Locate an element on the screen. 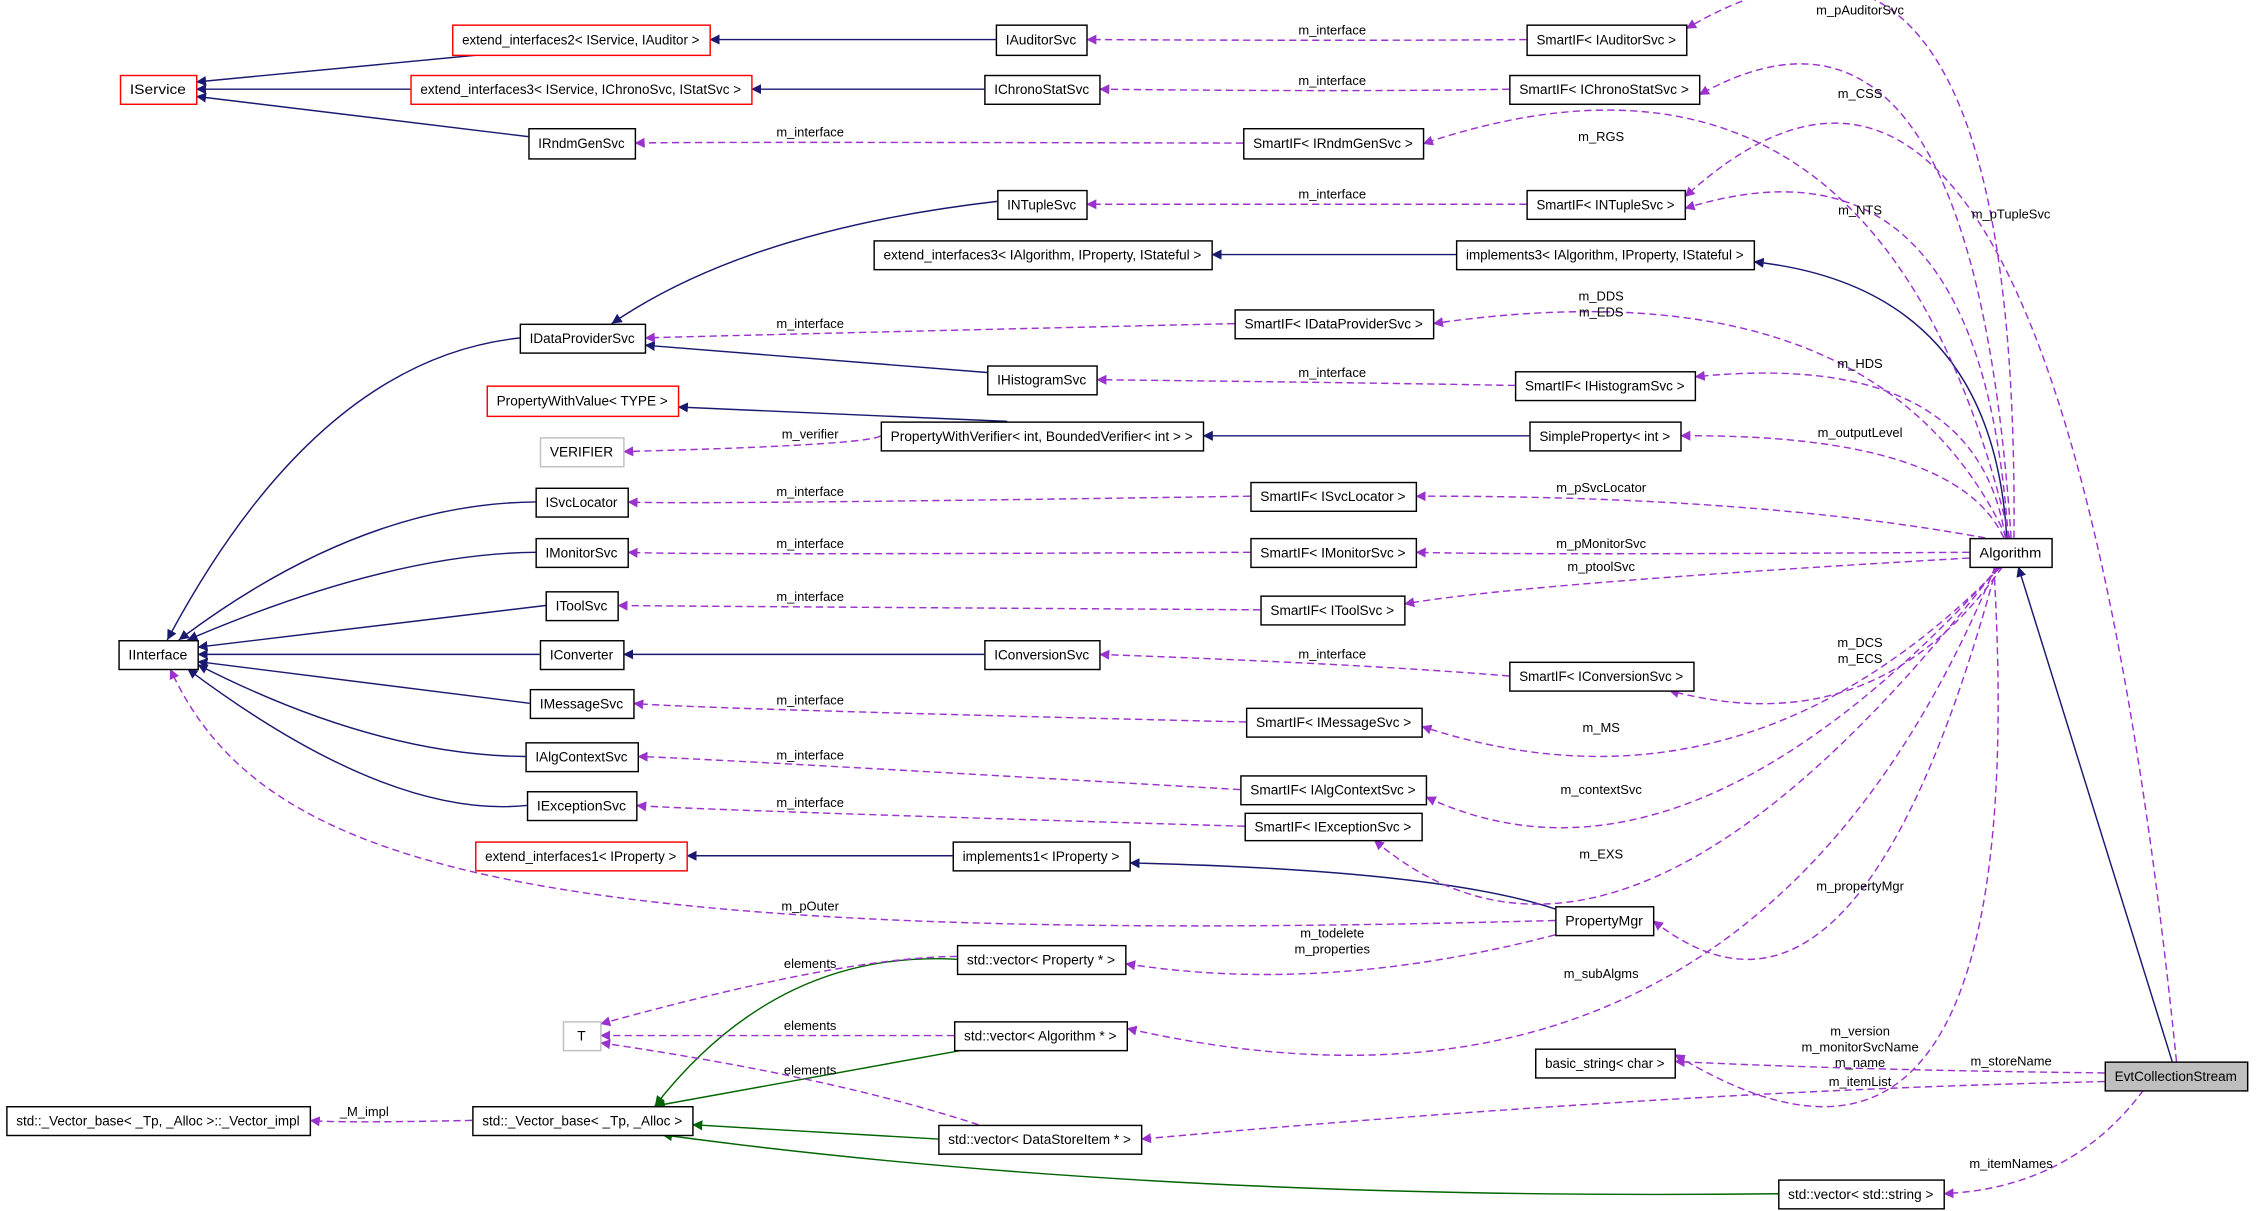 The height and width of the screenshot is (1211, 2256). class-node-smartif-imessagesvc: SmartIF< IMessageSvc > is located at coordinates (1334, 722).